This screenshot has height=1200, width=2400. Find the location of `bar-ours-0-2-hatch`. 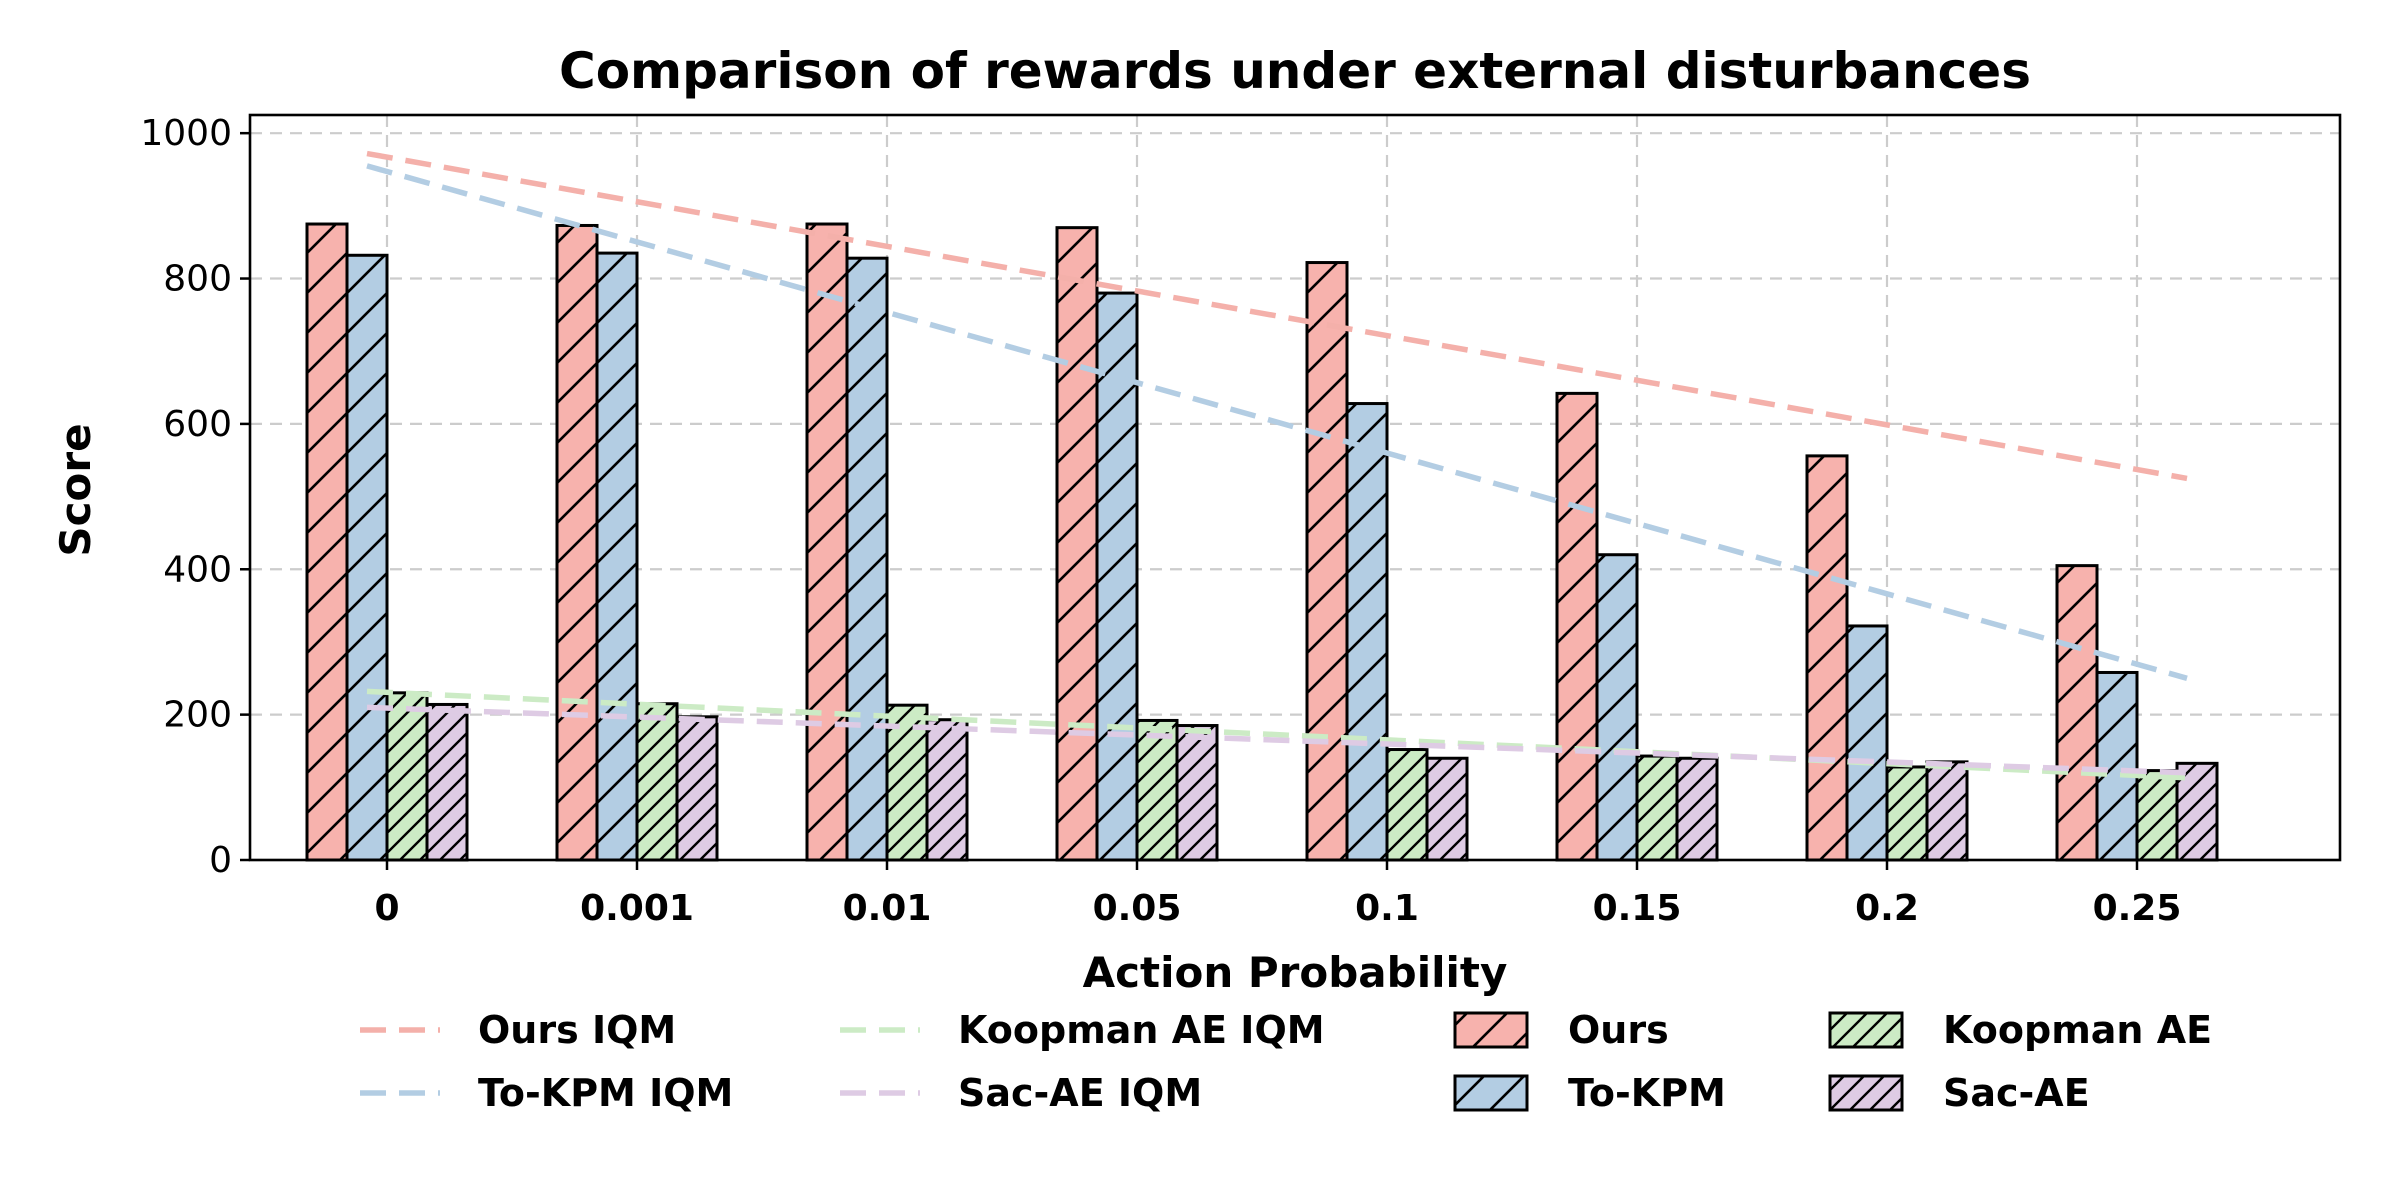

bar-ours-0-2-hatch is located at coordinates (1827, 658).